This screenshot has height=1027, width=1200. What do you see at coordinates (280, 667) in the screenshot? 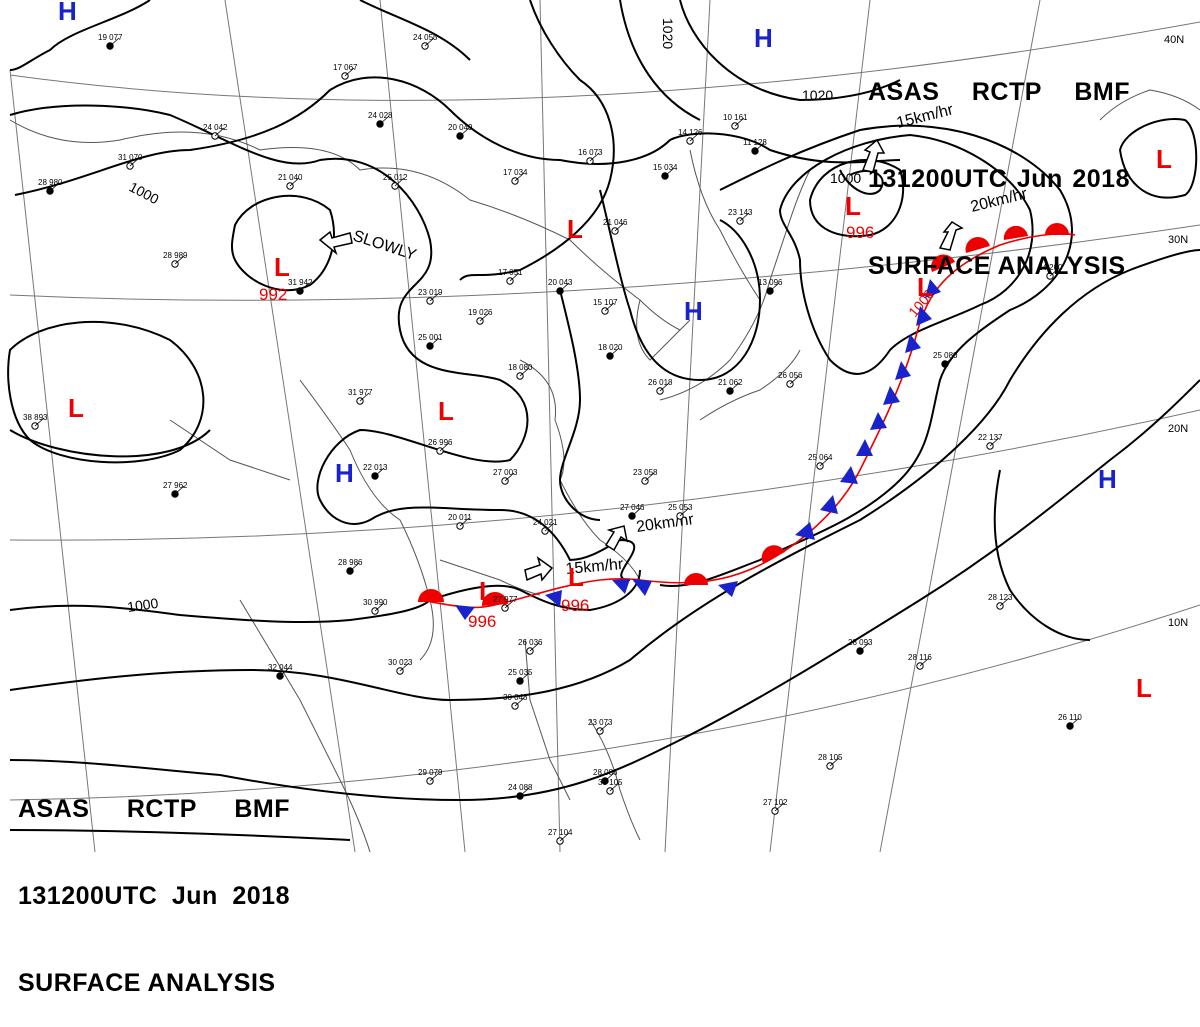
I see `station-readout: 32 044` at bounding box center [280, 667].